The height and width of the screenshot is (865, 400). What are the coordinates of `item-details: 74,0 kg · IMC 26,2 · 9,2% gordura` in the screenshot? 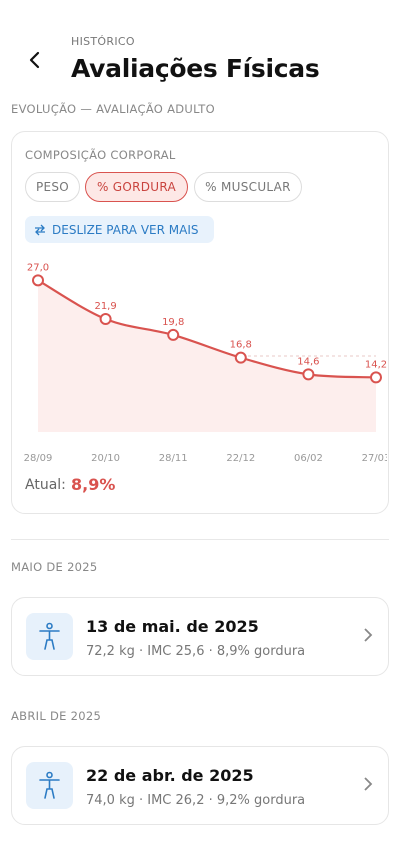 It's located at (196, 800).